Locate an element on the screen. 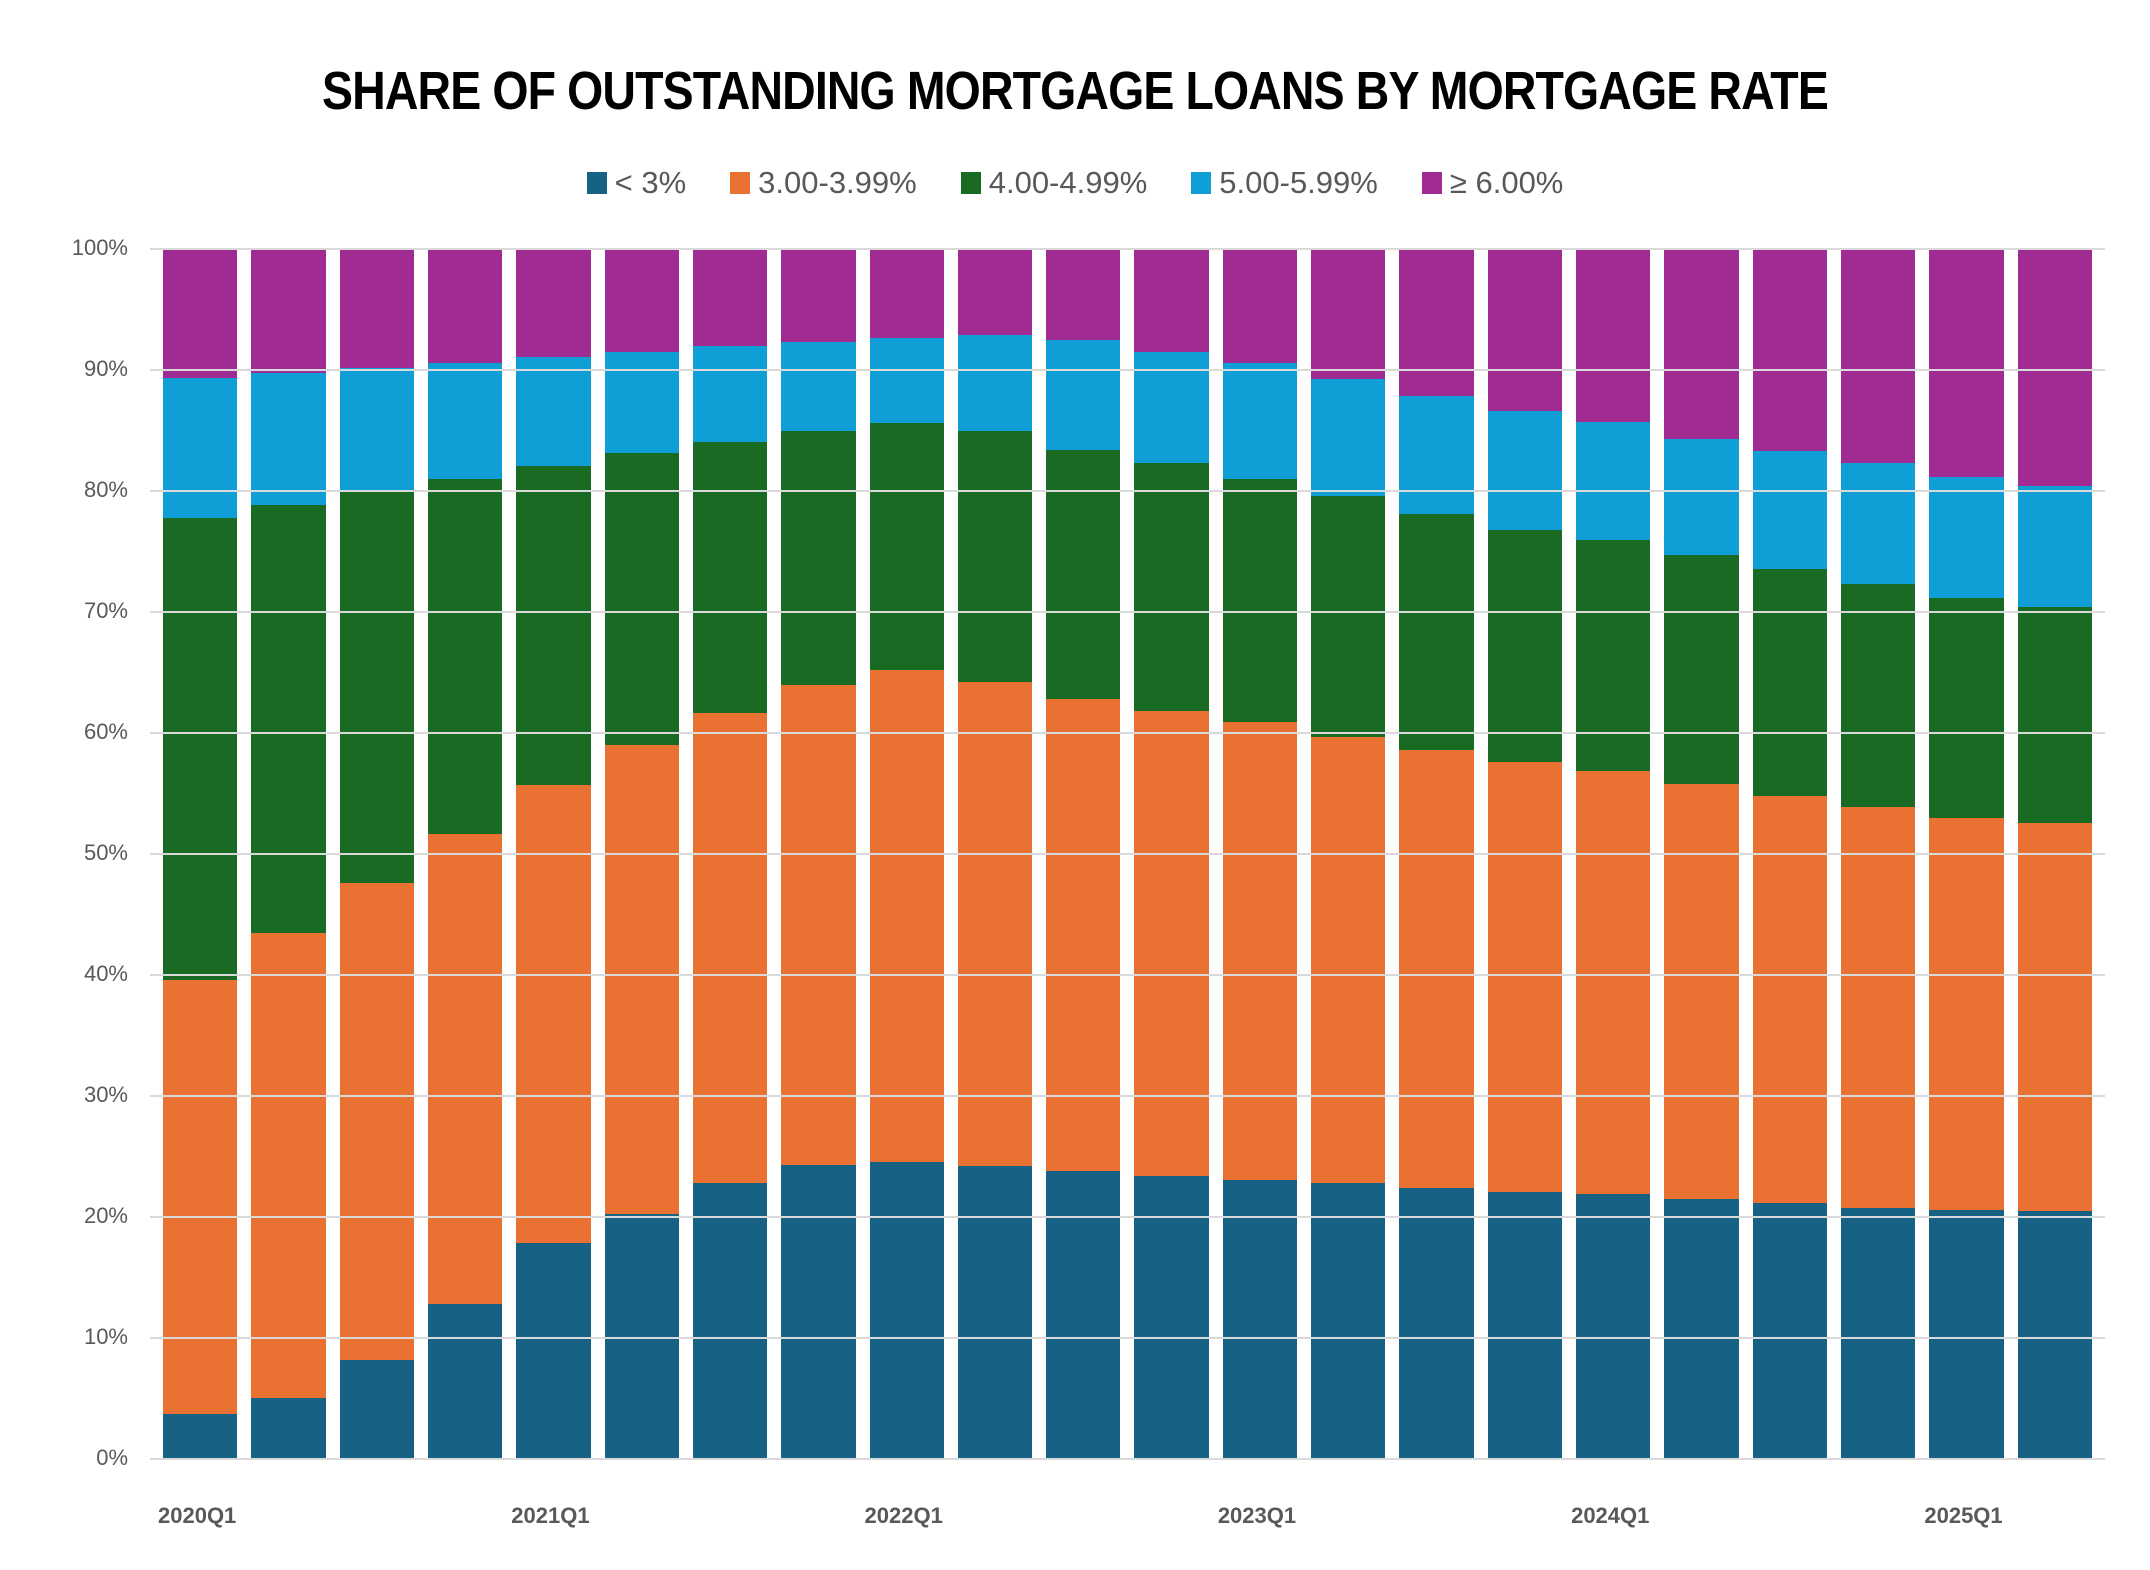 The image size is (2150, 1570). stacked-bar-2022Q4 is located at coordinates (1171, 853).